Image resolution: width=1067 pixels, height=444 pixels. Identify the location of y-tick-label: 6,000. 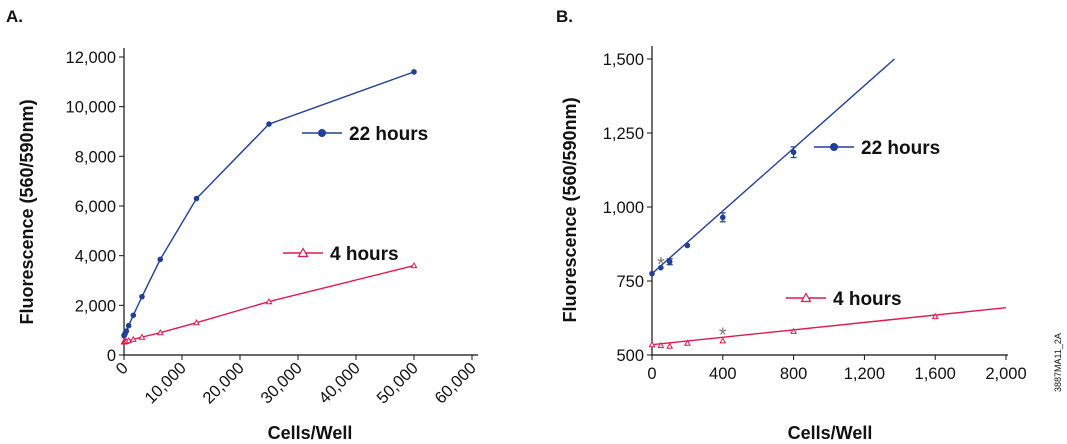
(95, 207).